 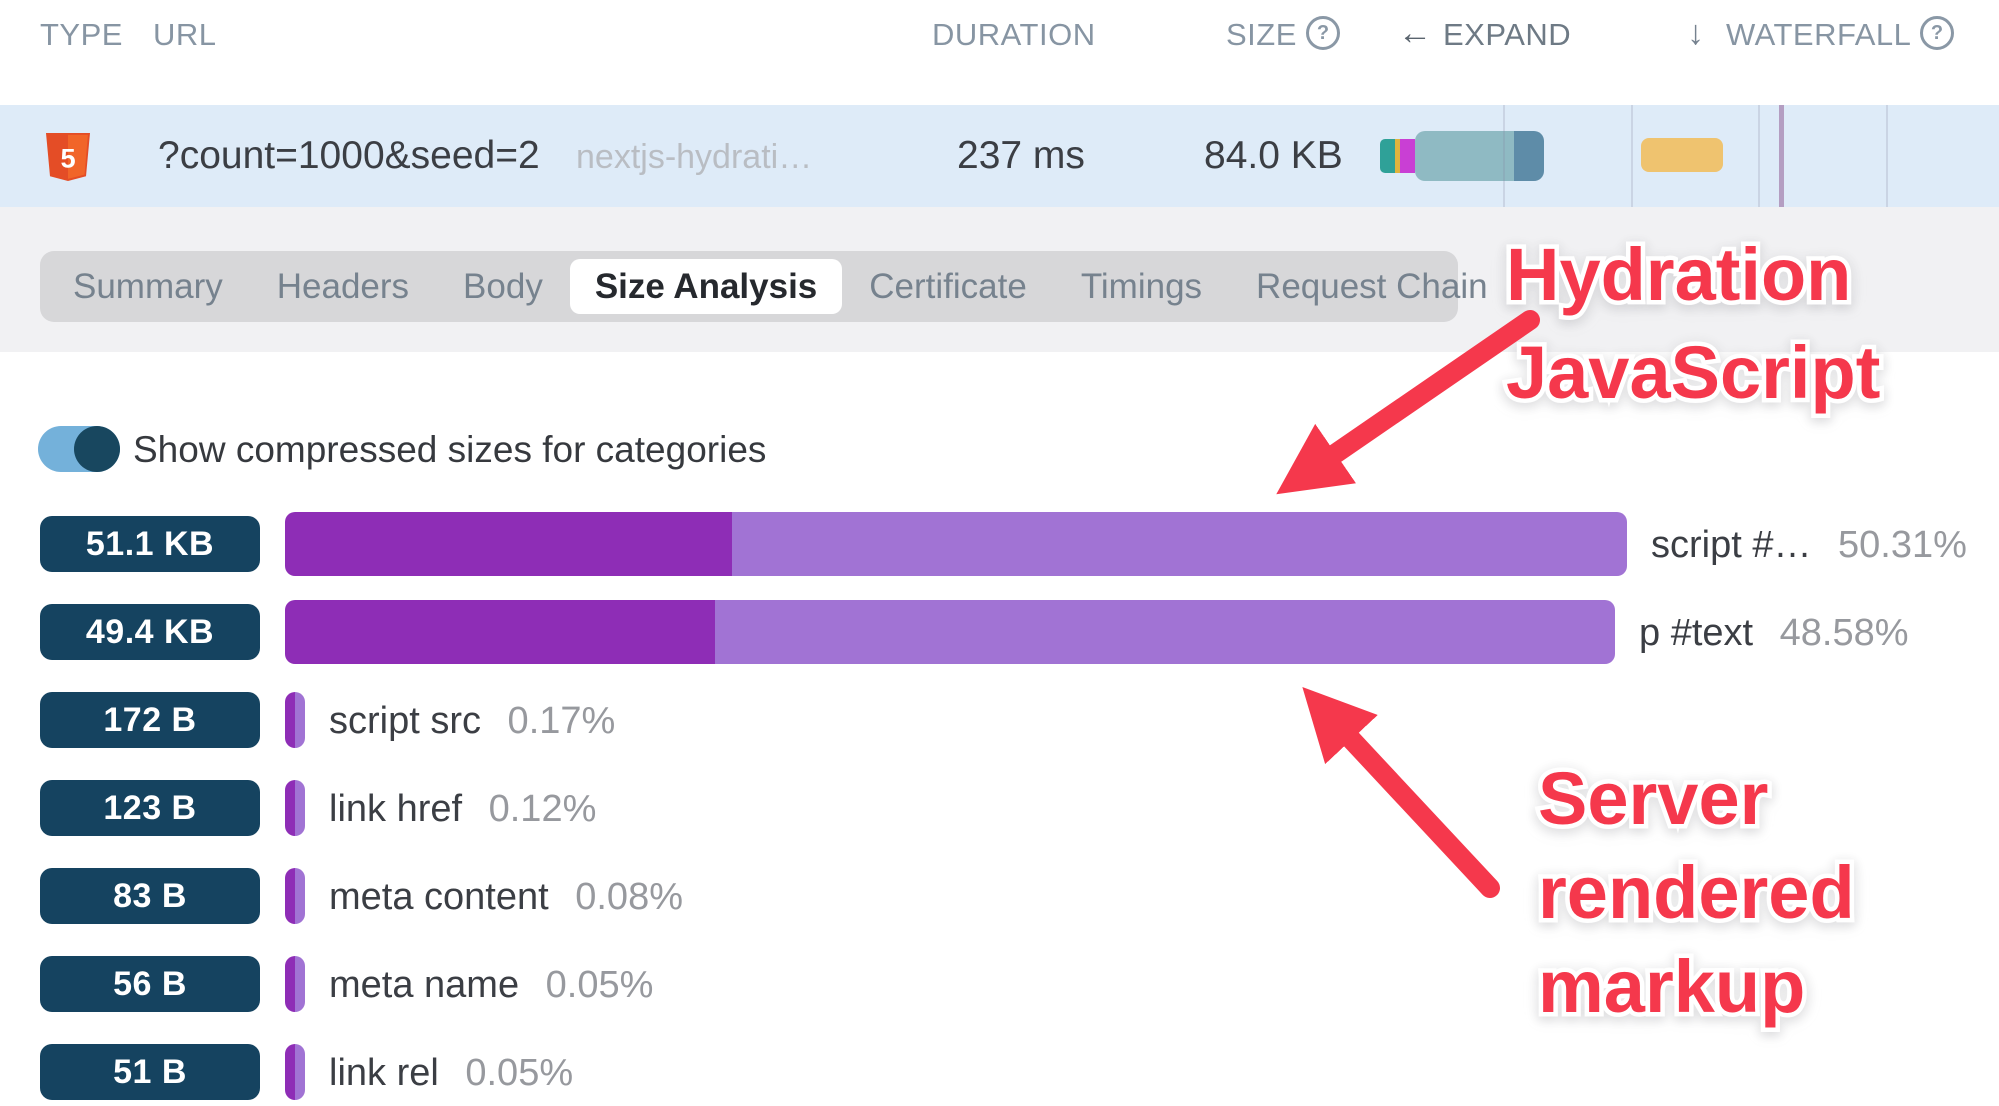 What do you see at coordinates (1695, 33) in the screenshot?
I see `sort-down-arrow-icon: ↓` at bounding box center [1695, 33].